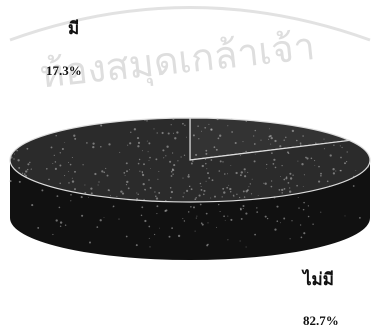 Image resolution: width=375 pixels, height=328 pixels. Describe the element at coordinates (317, 279) in the screenshot. I see `slice-label-category-1: ไม่มี` at that location.